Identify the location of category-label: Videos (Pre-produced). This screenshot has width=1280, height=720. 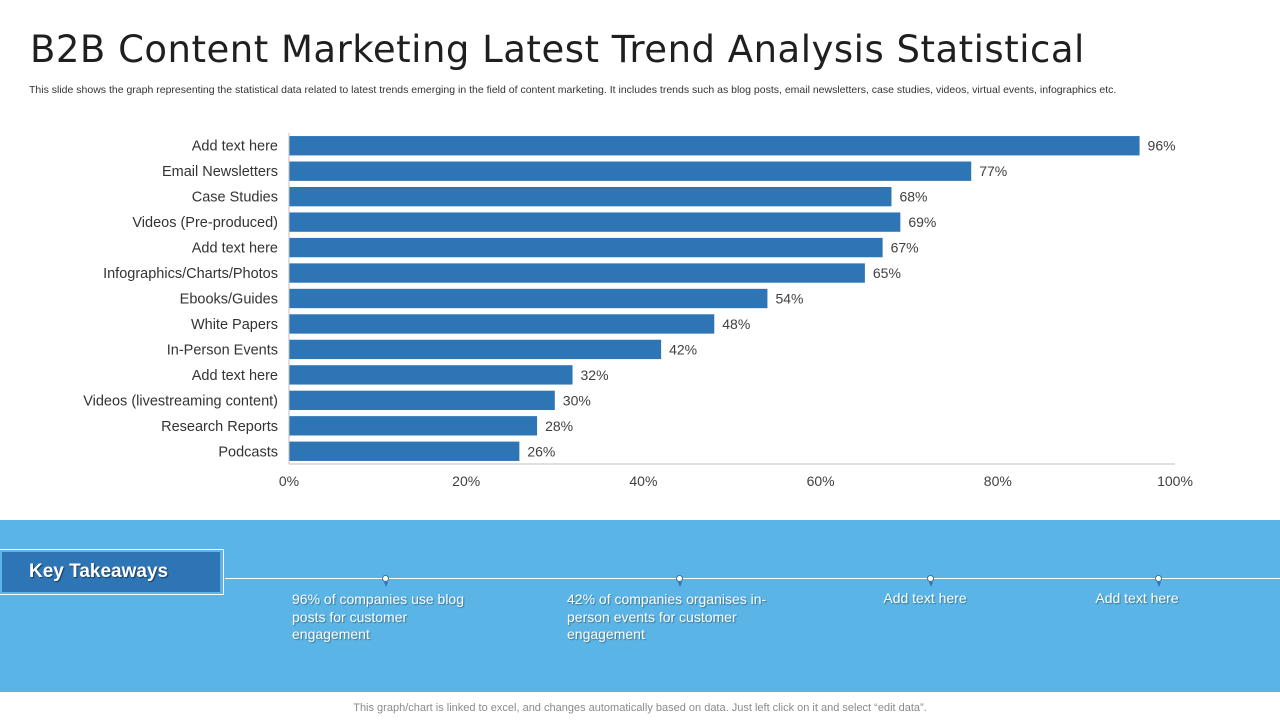
(205, 223).